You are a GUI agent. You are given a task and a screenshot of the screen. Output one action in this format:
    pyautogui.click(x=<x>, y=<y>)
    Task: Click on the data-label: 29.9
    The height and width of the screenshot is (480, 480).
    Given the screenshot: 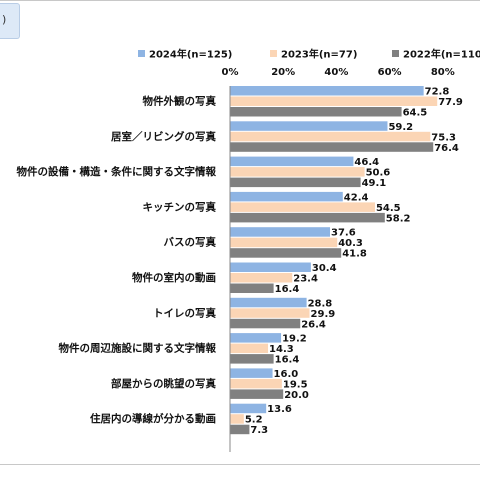 What is the action you would take?
    pyautogui.click(x=323, y=314)
    